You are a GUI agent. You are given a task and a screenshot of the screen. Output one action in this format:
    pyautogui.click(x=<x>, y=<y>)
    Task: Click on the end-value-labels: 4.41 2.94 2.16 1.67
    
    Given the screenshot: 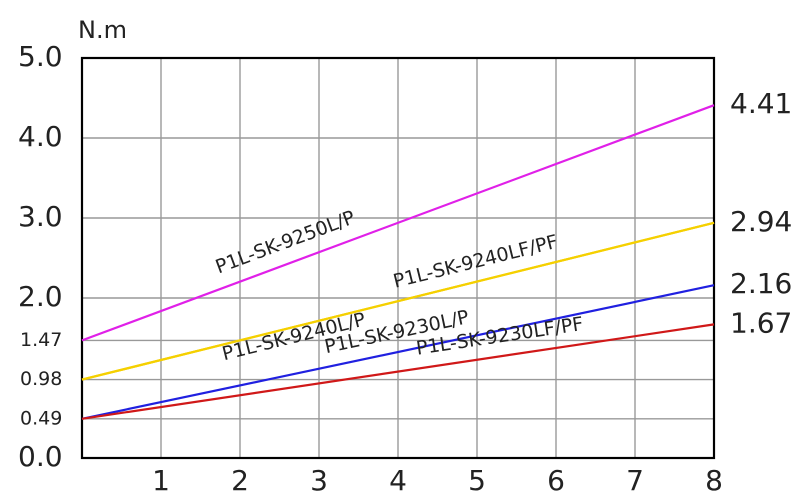 What is the action you would take?
    pyautogui.click(x=761, y=213)
    